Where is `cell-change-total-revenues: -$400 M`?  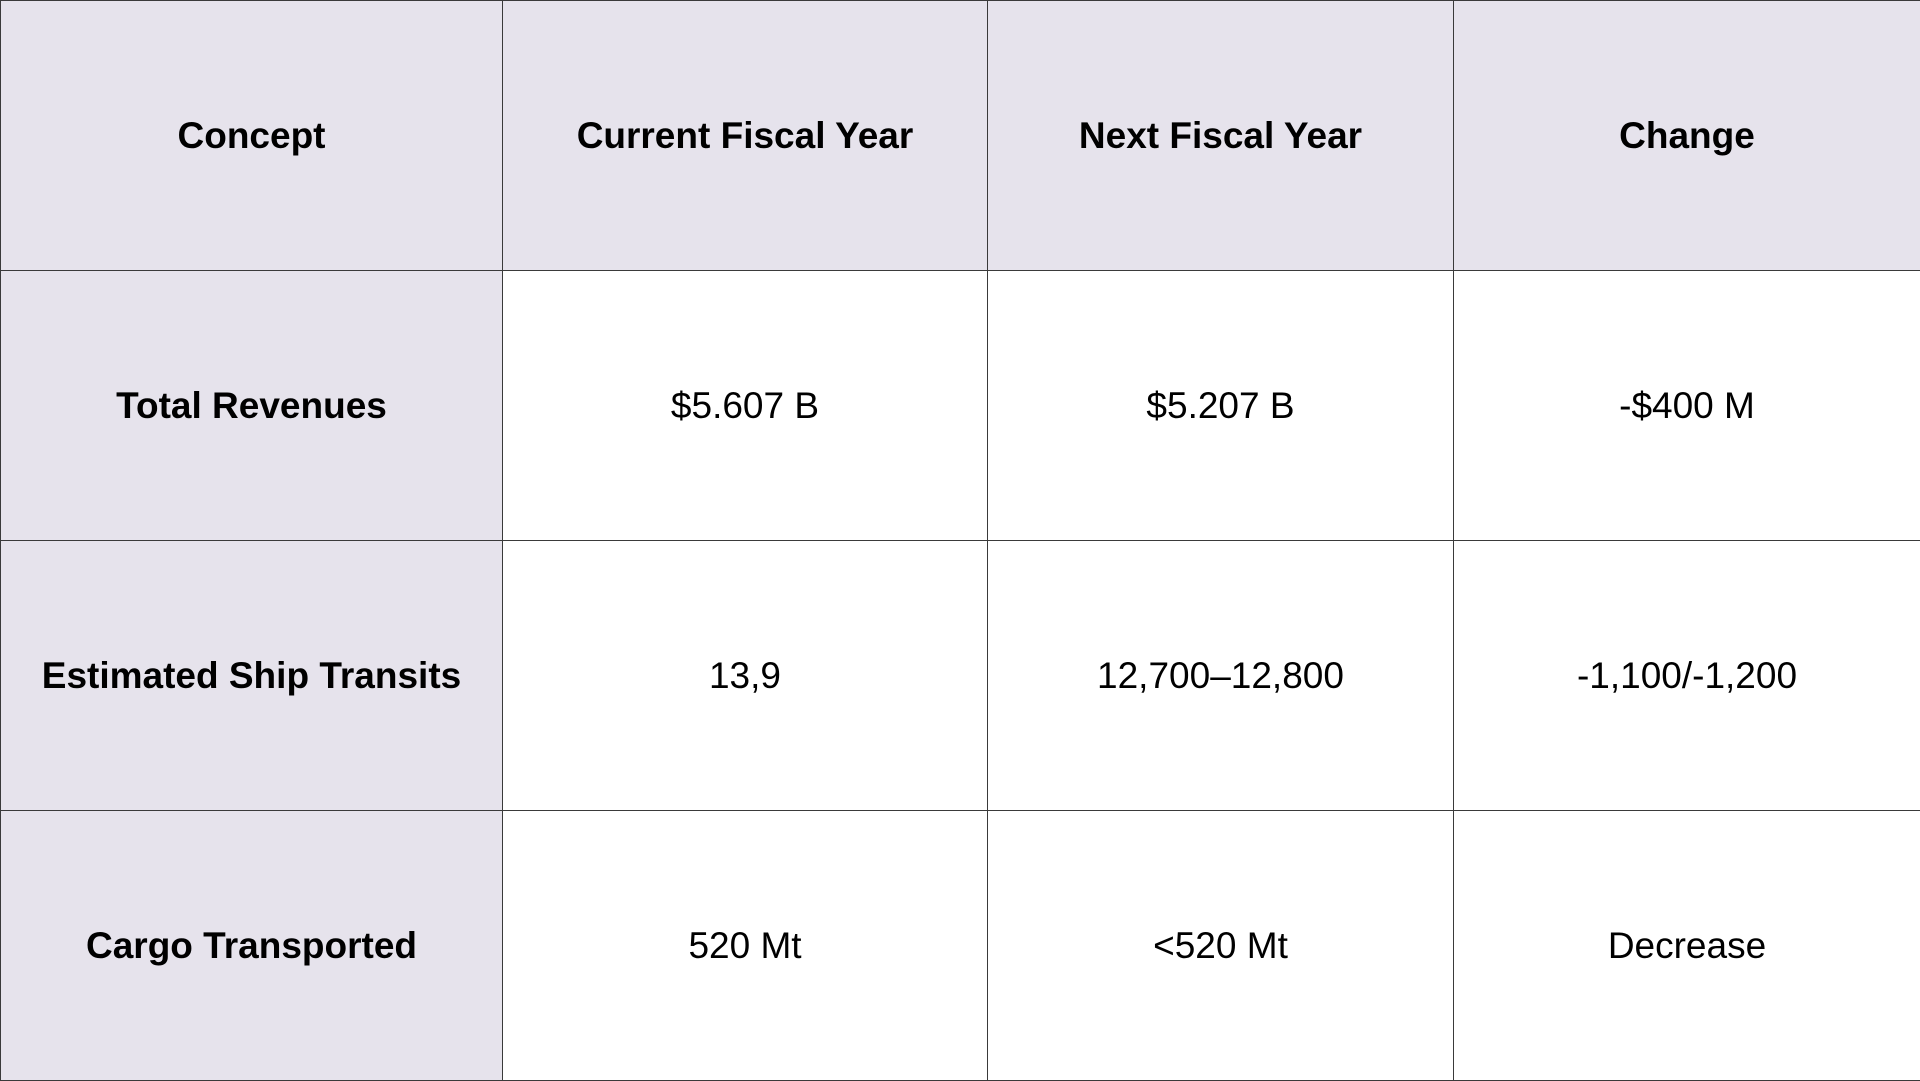 cell-change-total-revenues: -$400 M is located at coordinates (1687, 406).